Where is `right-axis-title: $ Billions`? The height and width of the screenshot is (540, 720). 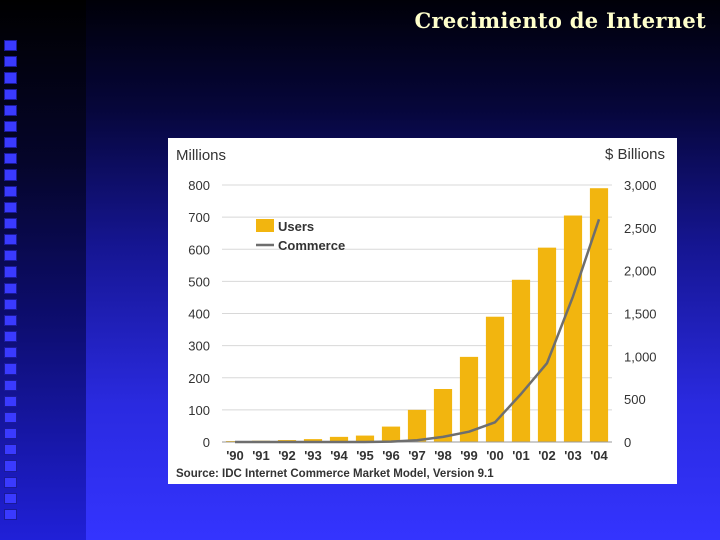 right-axis-title: $ Billions is located at coordinates (635, 154).